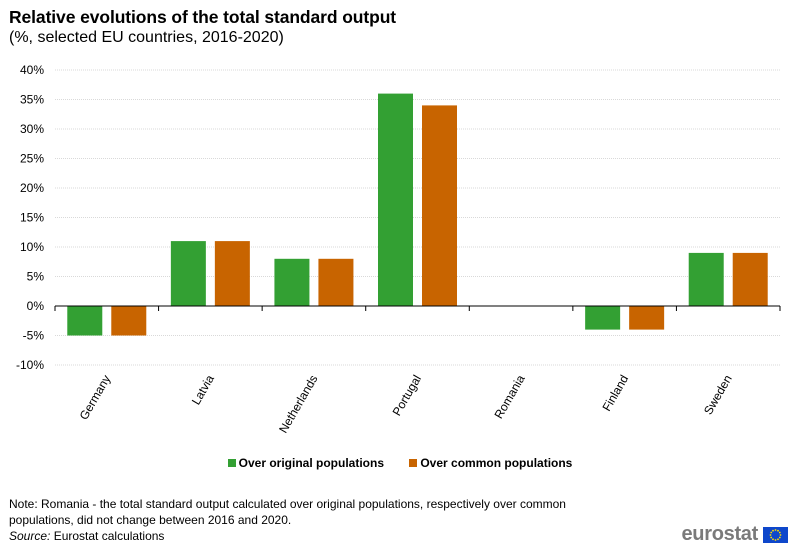 This screenshot has height=550, width=800. Describe the element at coordinates (719, 534) in the screenshot. I see `eurostat-logo-text: eurostat` at that location.